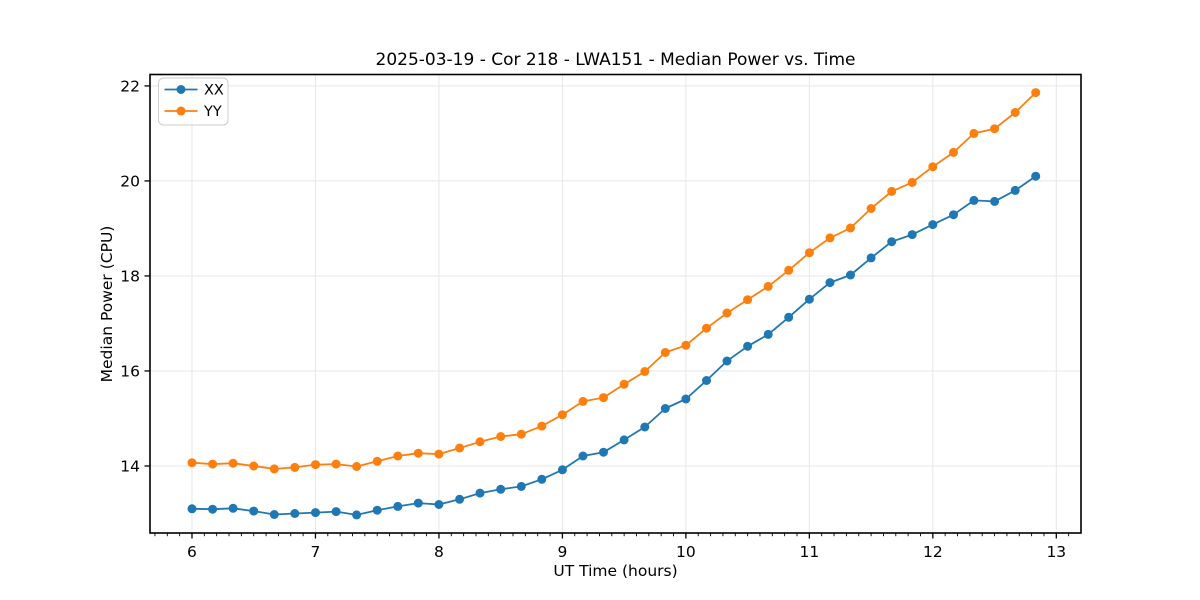  What do you see at coordinates (809, 552) in the screenshot?
I see `x-tick-label: 11` at bounding box center [809, 552].